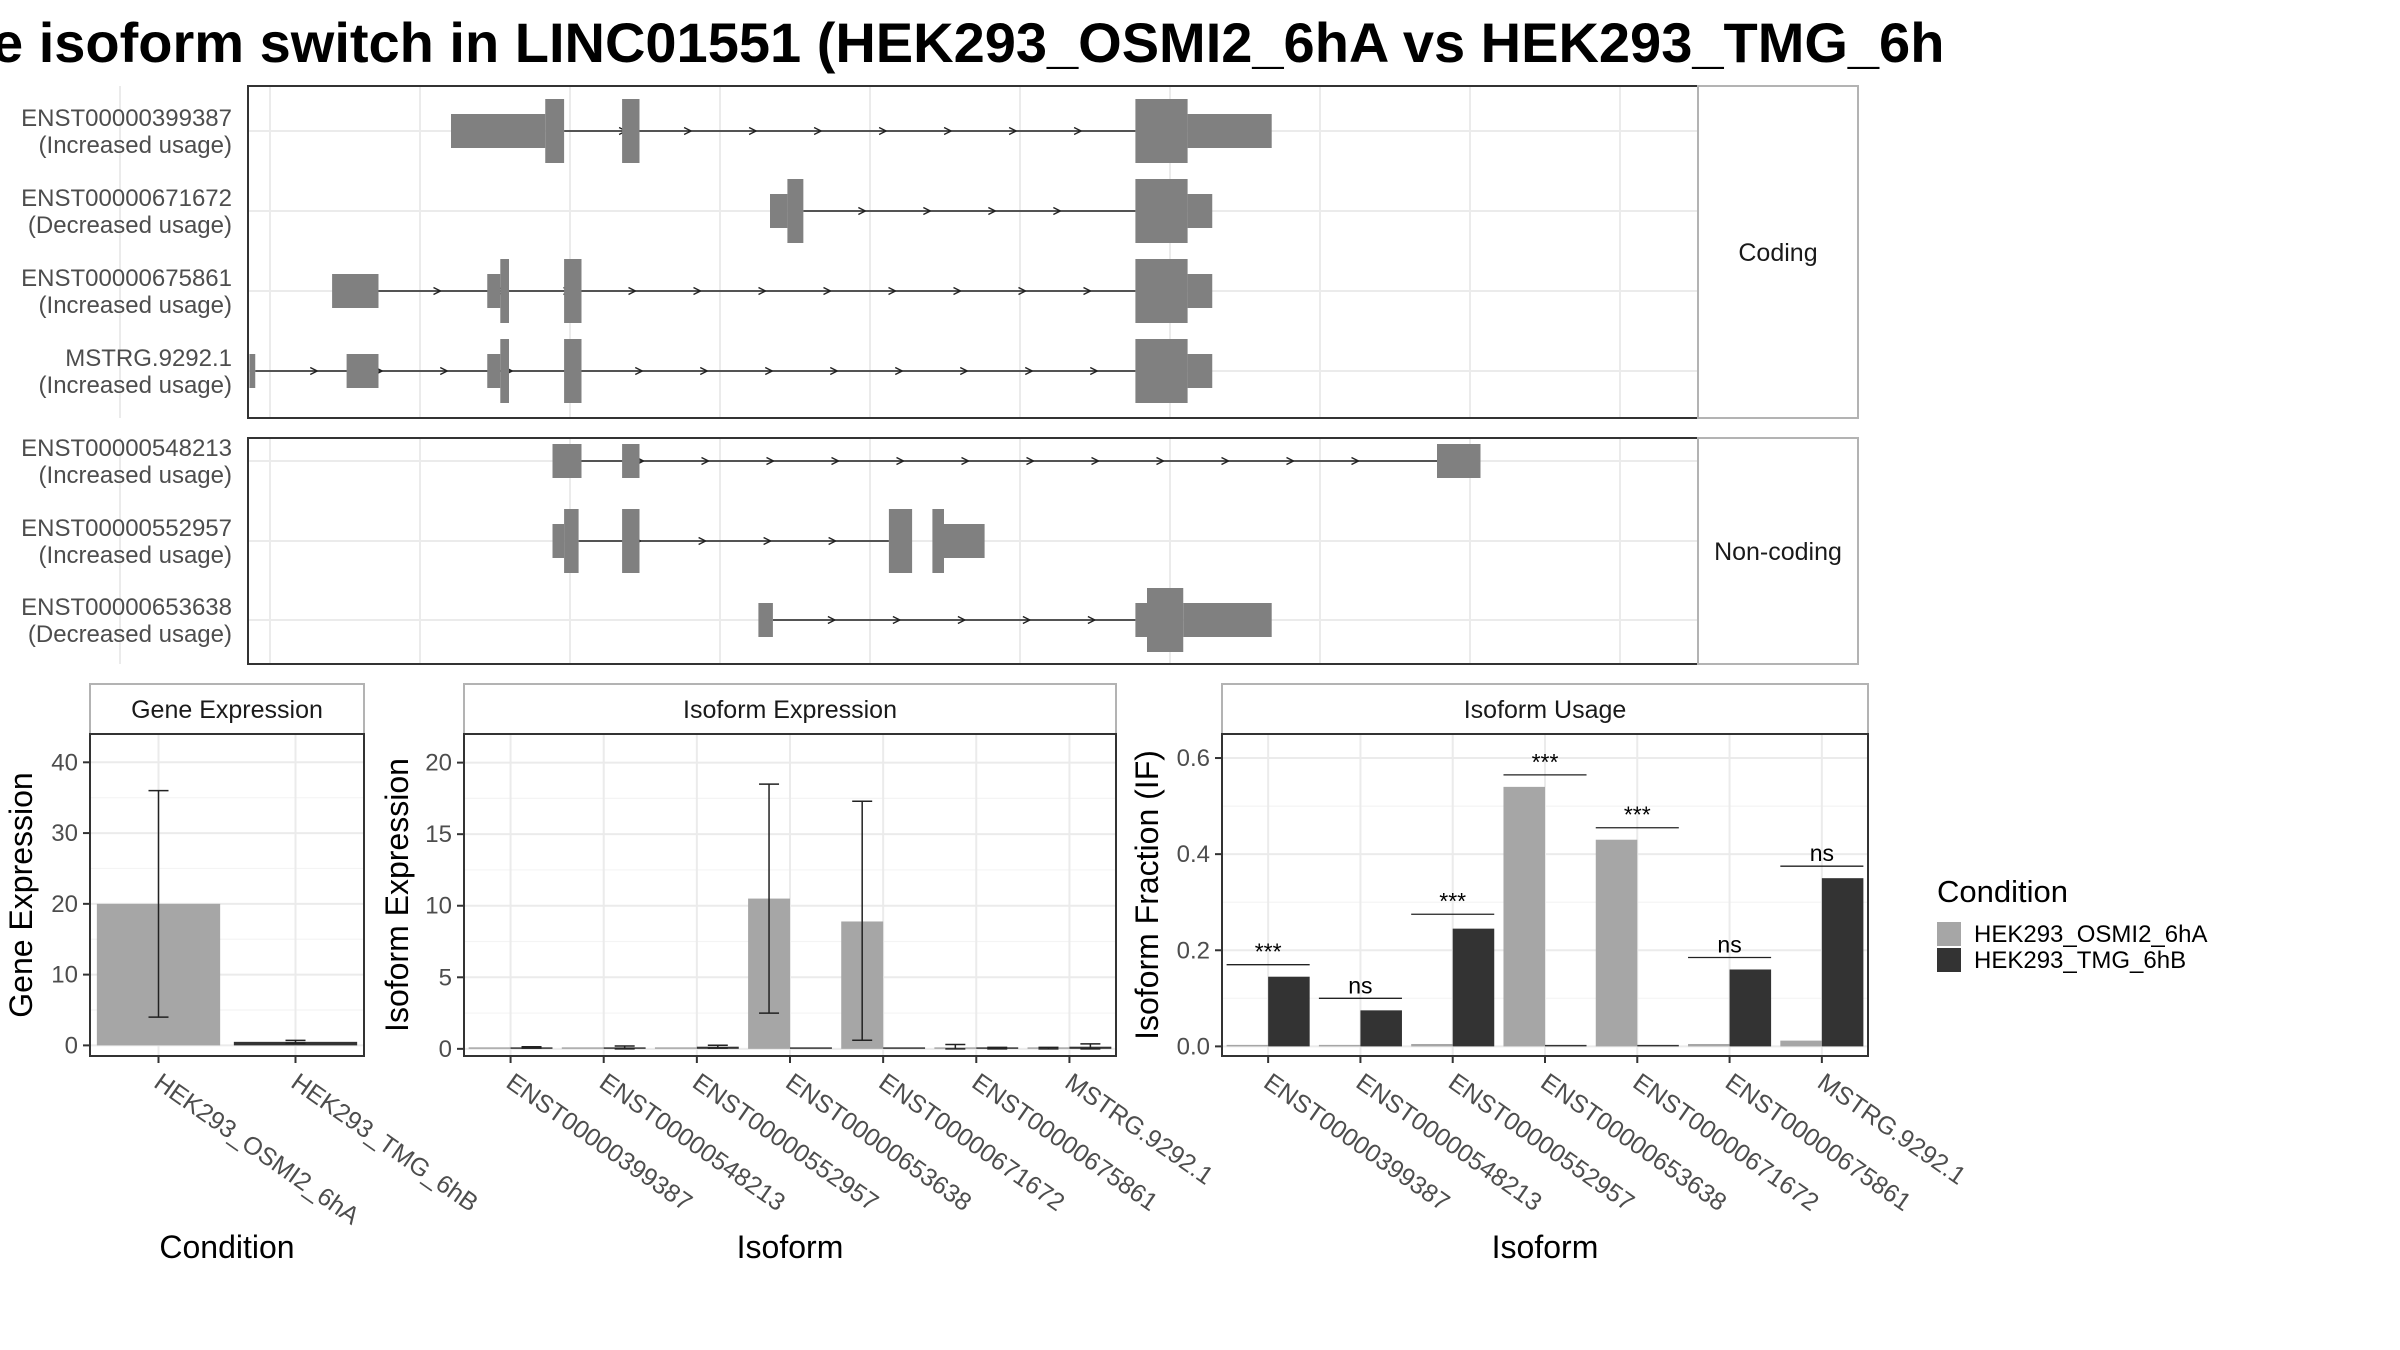  I want to click on facet-label: Coding, so click(1777, 253).